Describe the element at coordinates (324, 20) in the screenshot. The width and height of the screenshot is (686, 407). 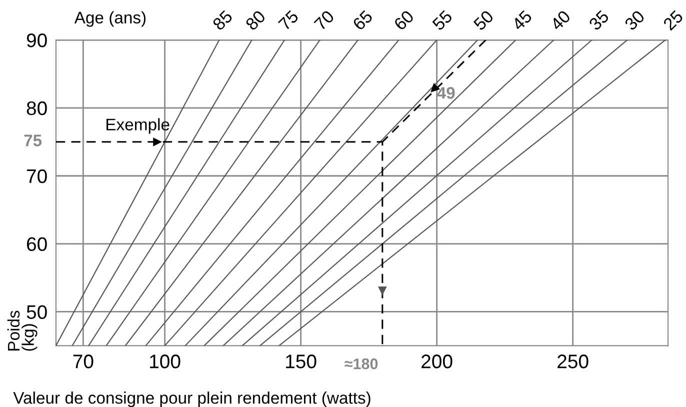
I see `text: 70` at that location.